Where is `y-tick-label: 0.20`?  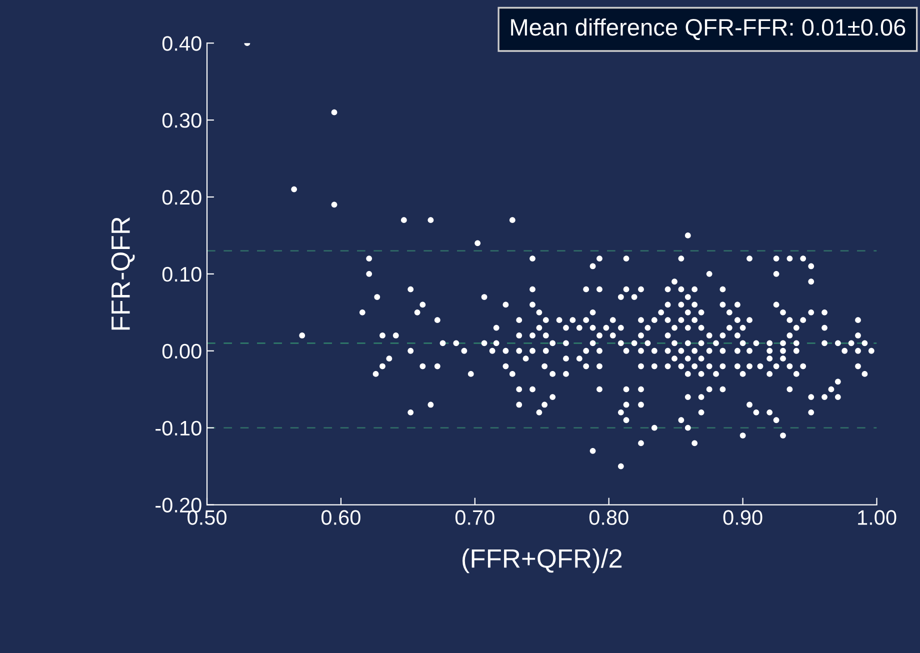 y-tick-label: 0.20 is located at coordinates (182, 197).